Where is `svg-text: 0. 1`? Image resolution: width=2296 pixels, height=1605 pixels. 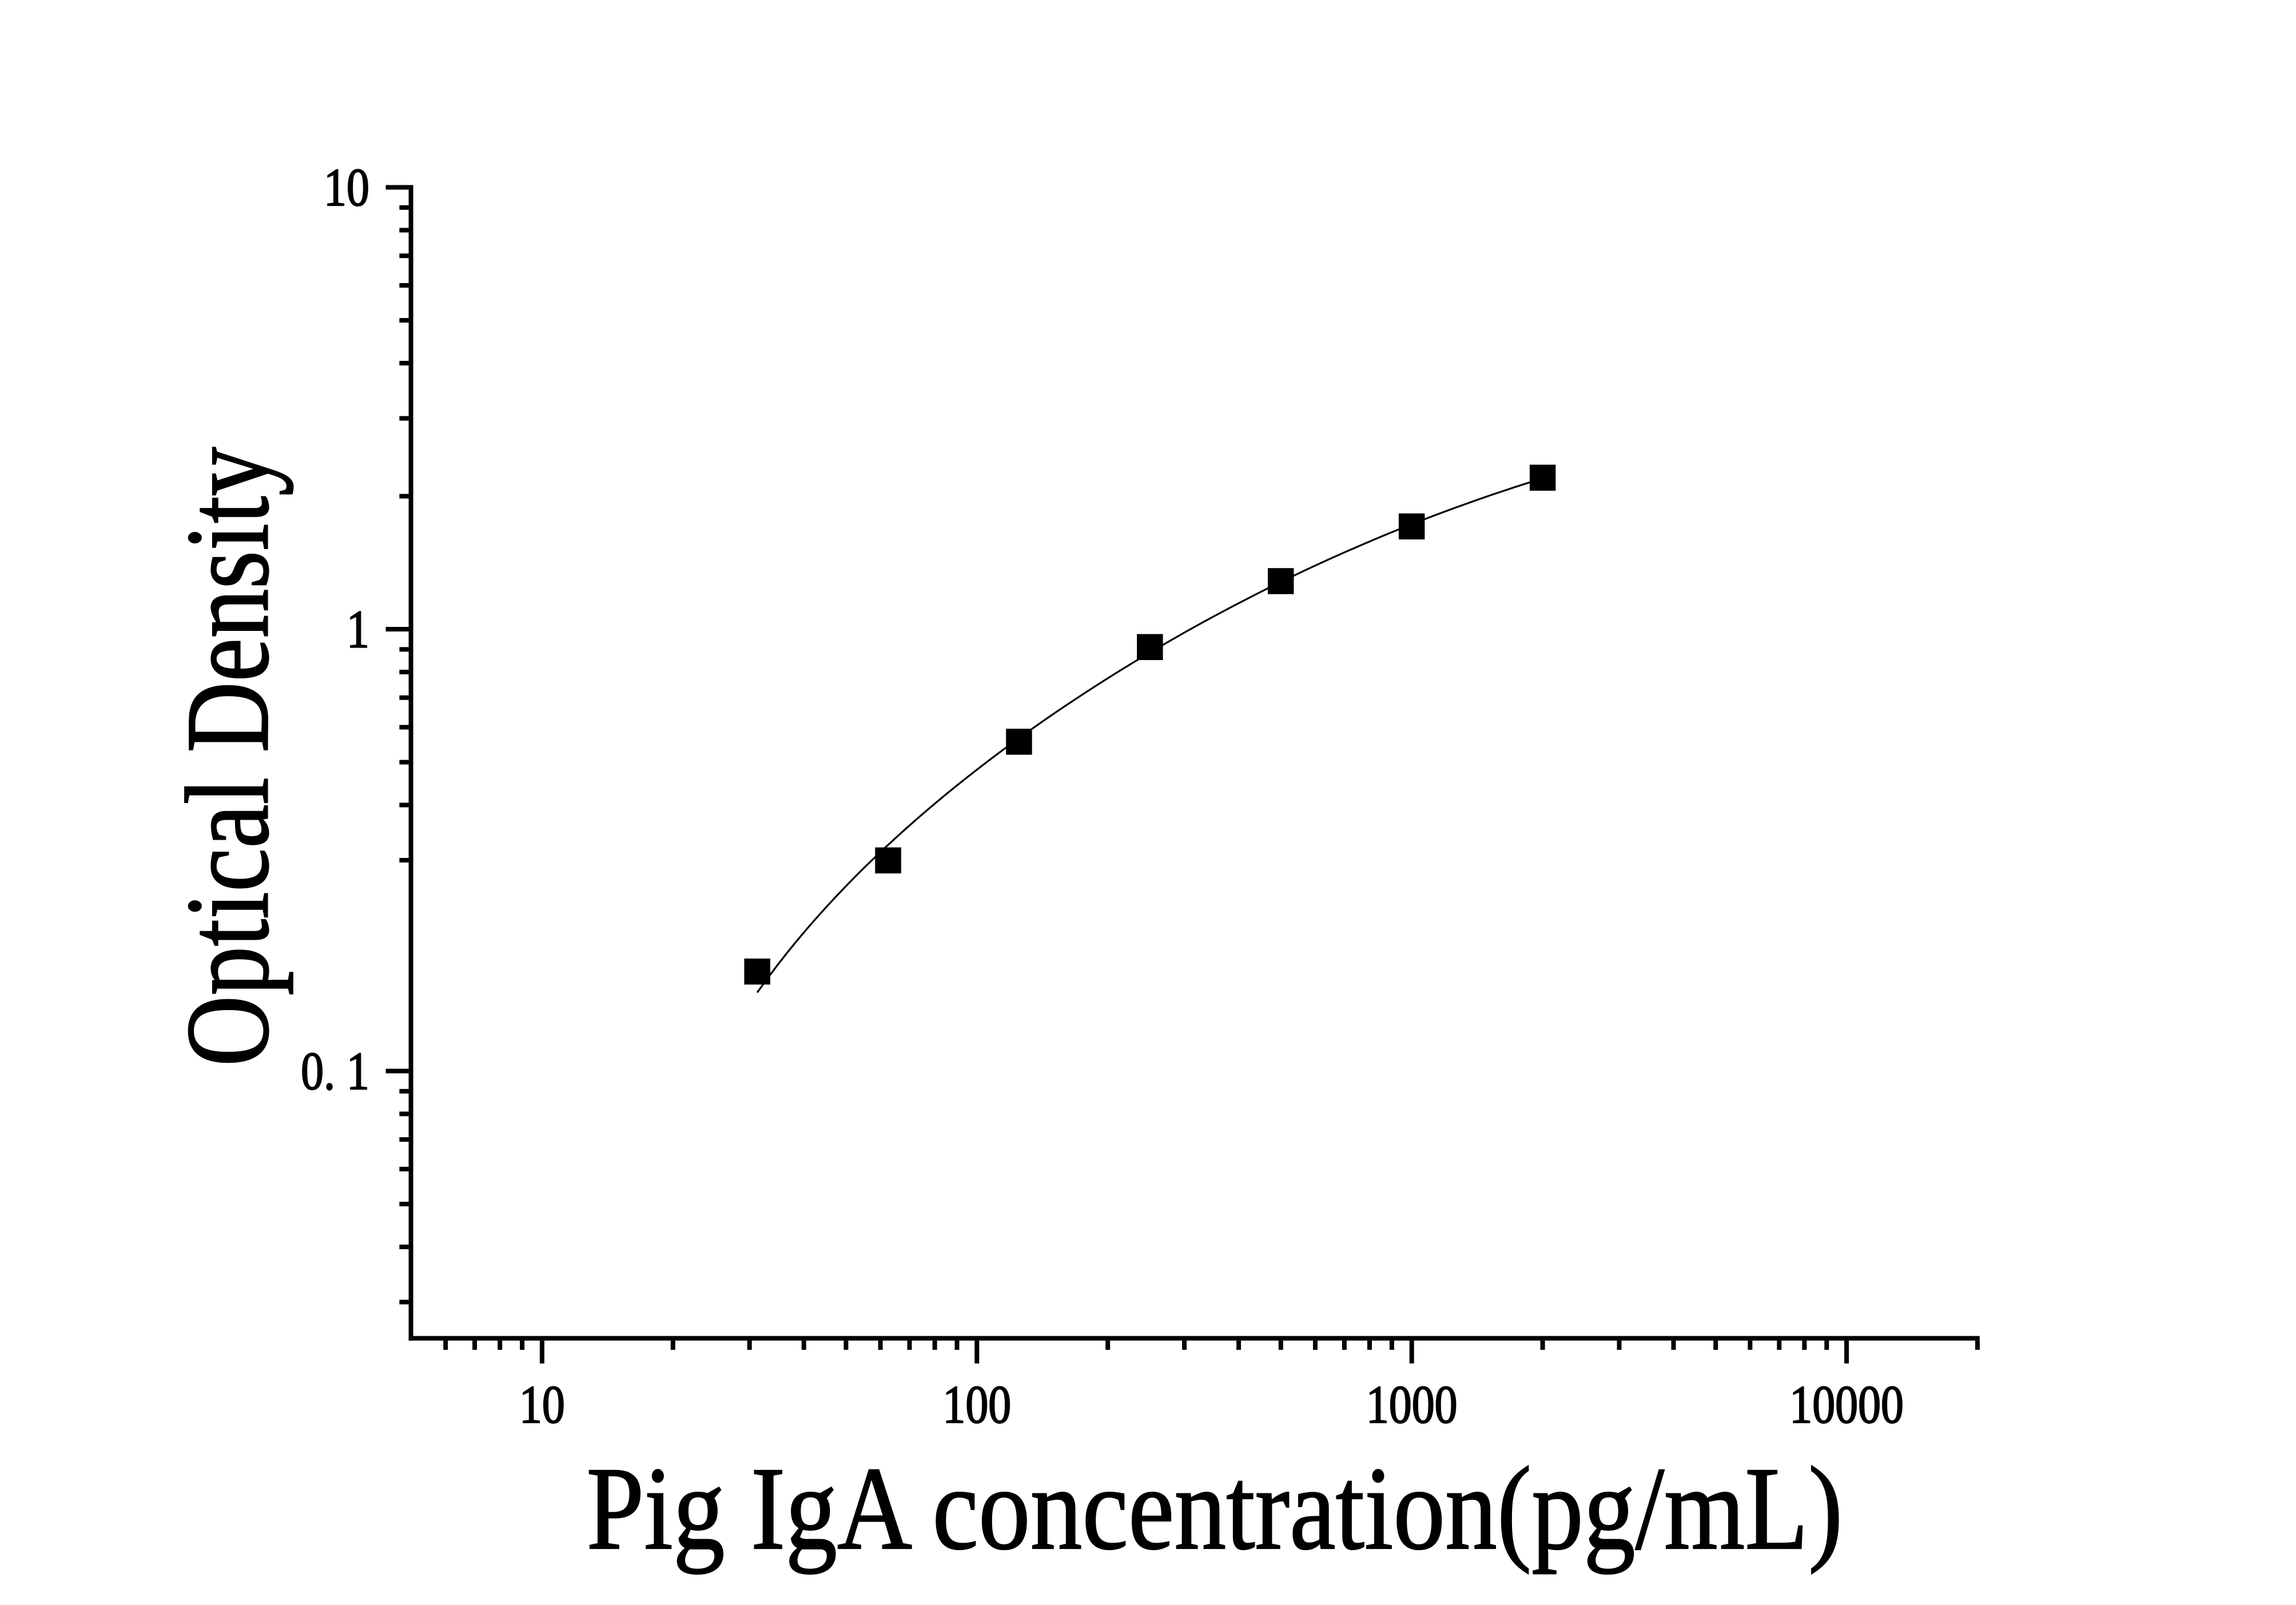
svg-text: 0. 1 is located at coordinates (335, 1071).